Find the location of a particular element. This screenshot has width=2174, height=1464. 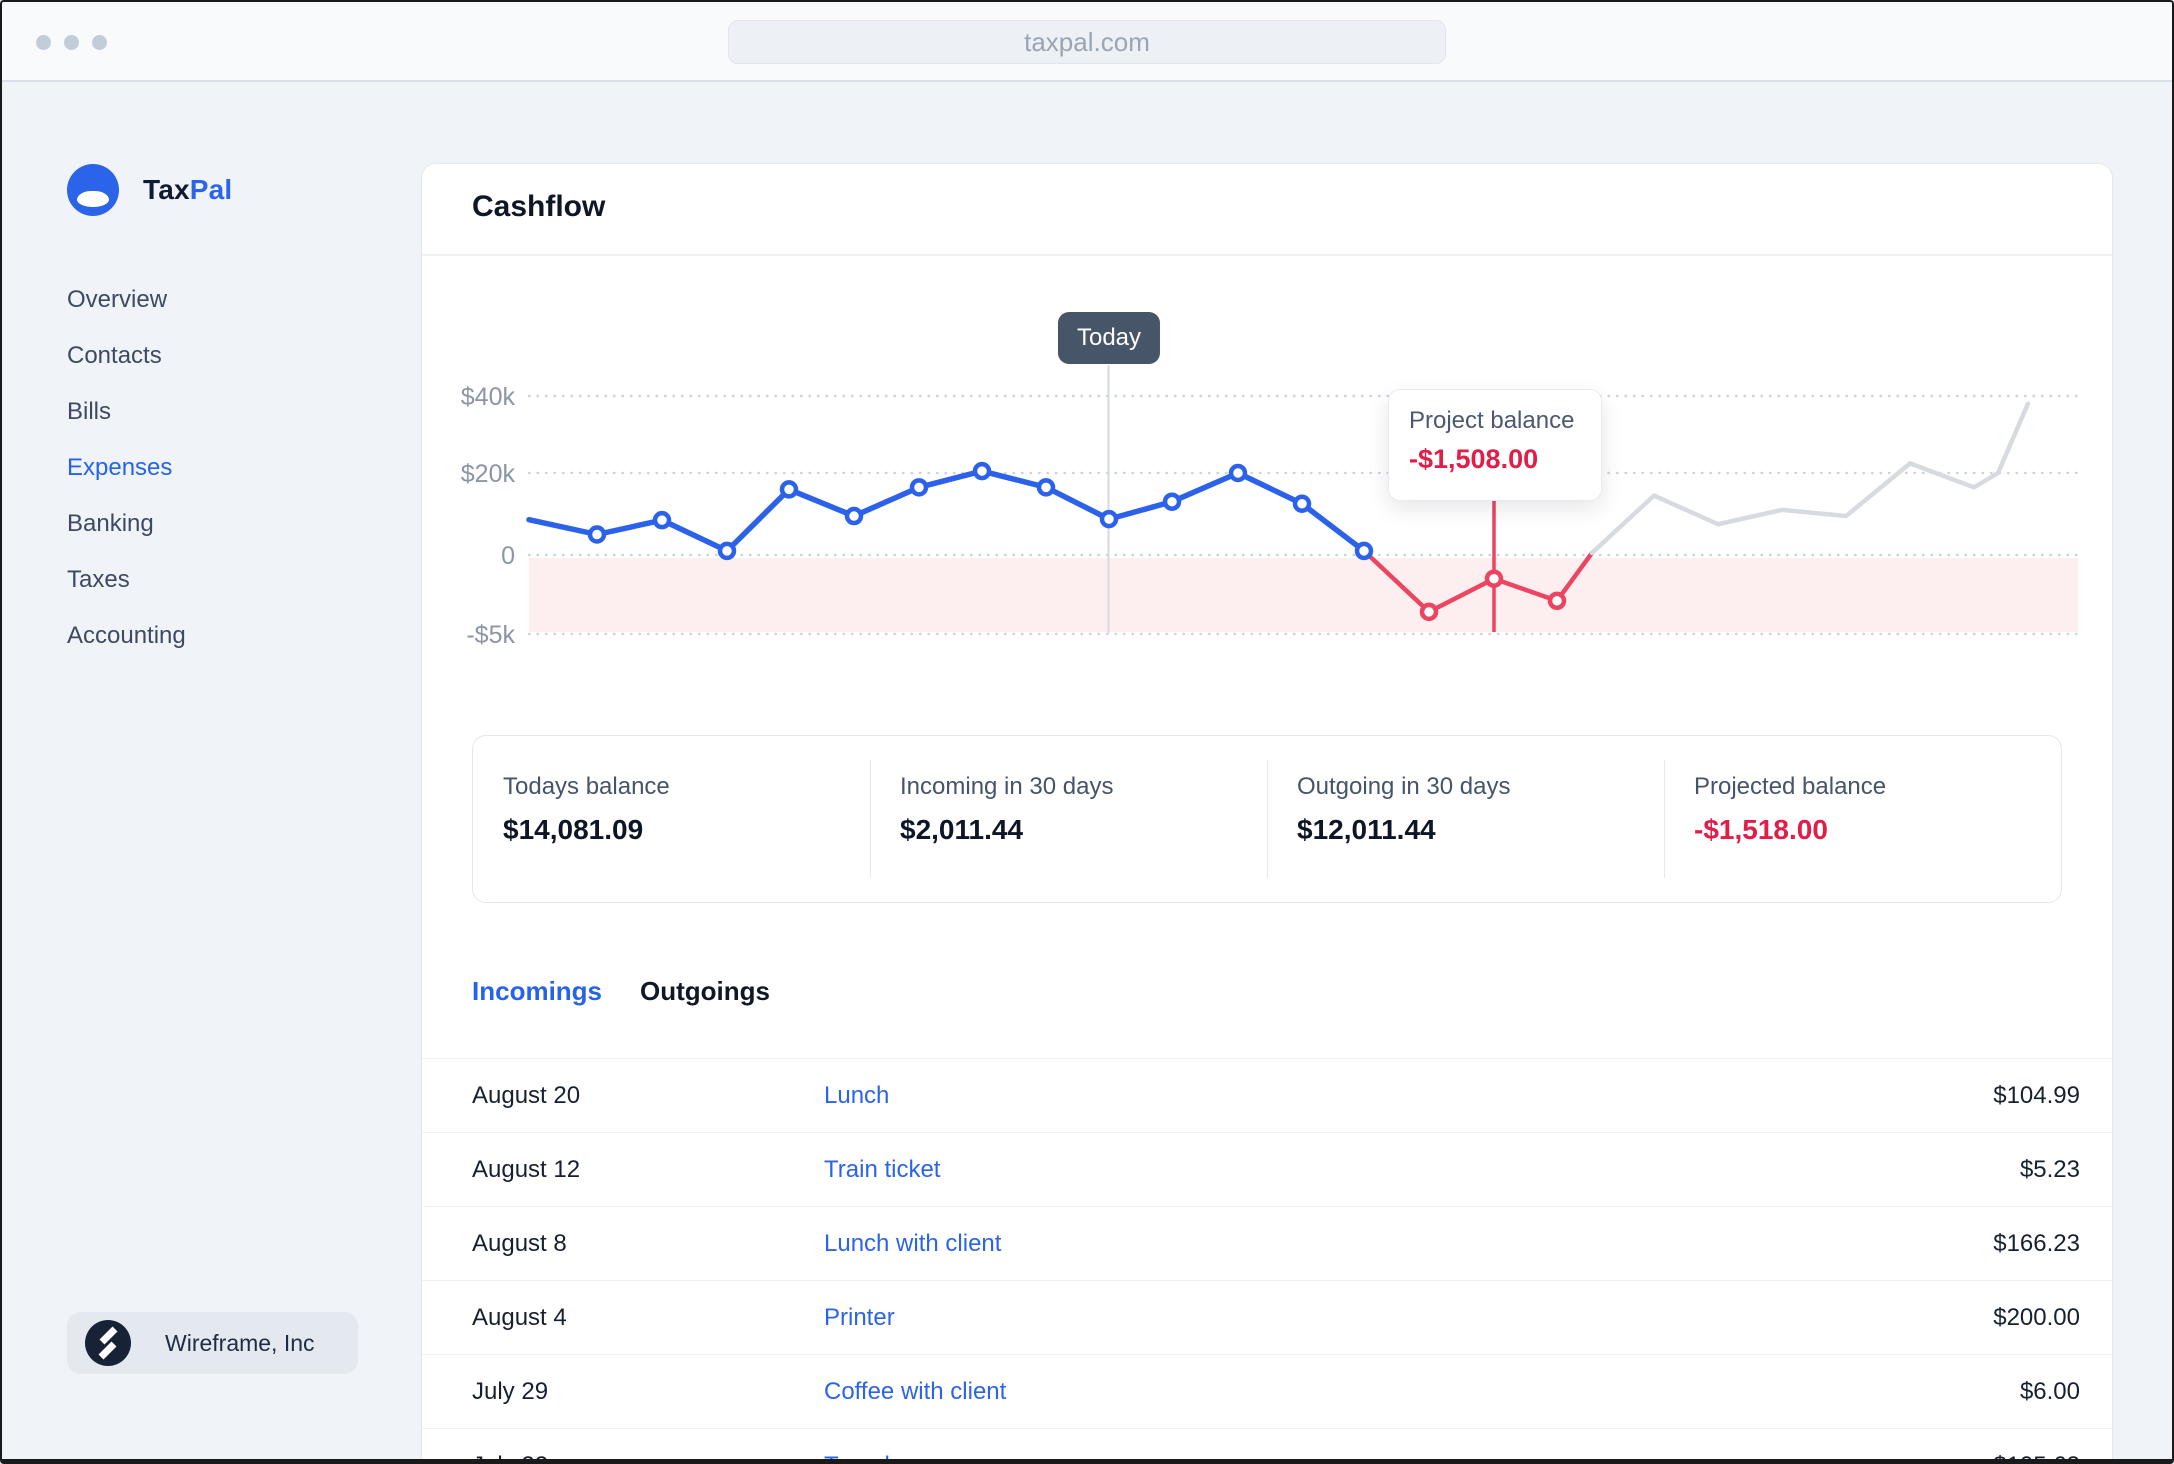

sidebar-item-taxes: Taxes is located at coordinates (98, 579).